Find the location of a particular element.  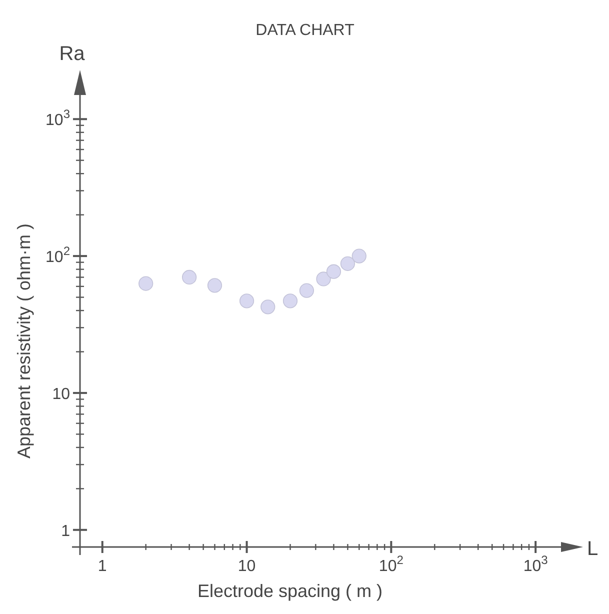

text: L is located at coordinates (592, 549).